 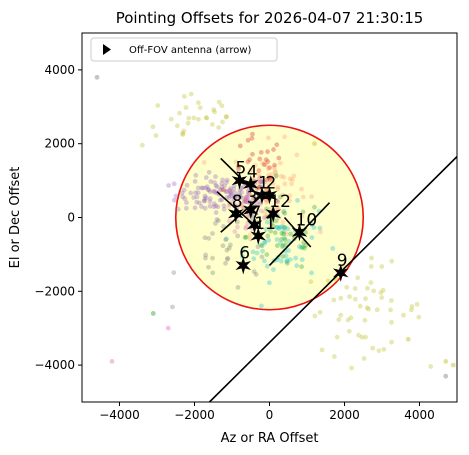 I want to click on y-tick-label: 0, so click(x=71, y=218).